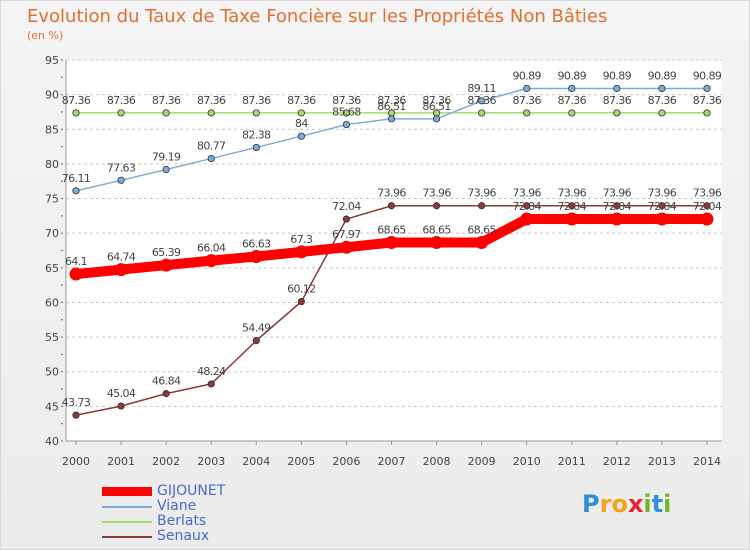  I want to click on x-tick-label: 2000, so click(76, 461).